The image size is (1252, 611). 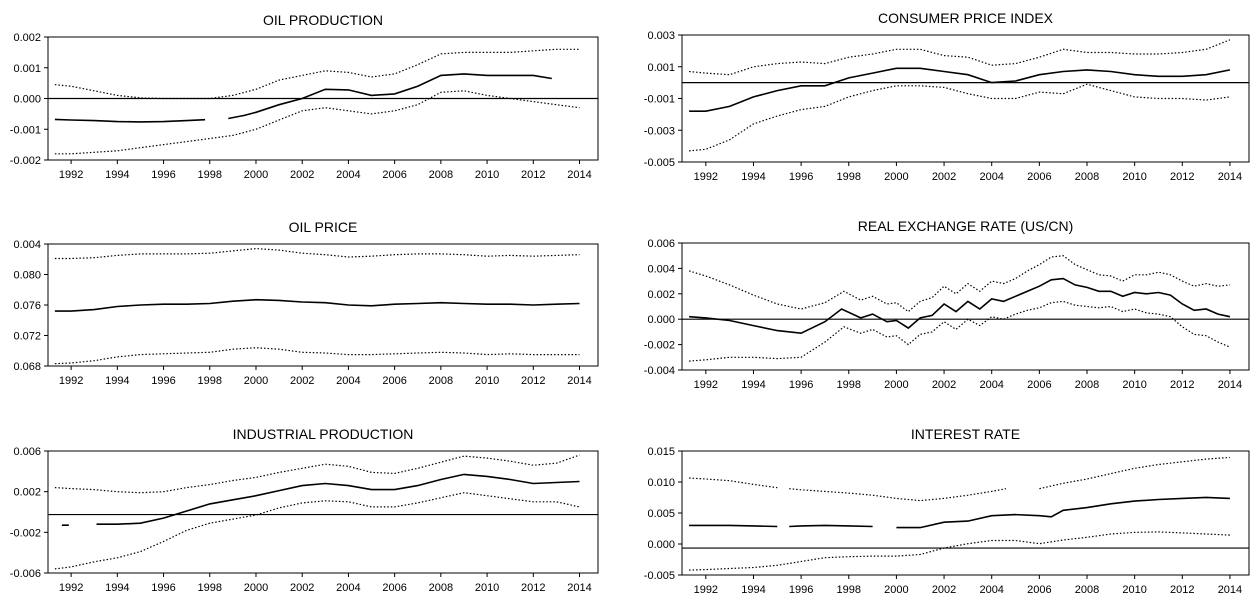 What do you see at coordinates (966, 18) in the screenshot?
I see `chart-title: CONSUMER PRICE INDEX` at bounding box center [966, 18].